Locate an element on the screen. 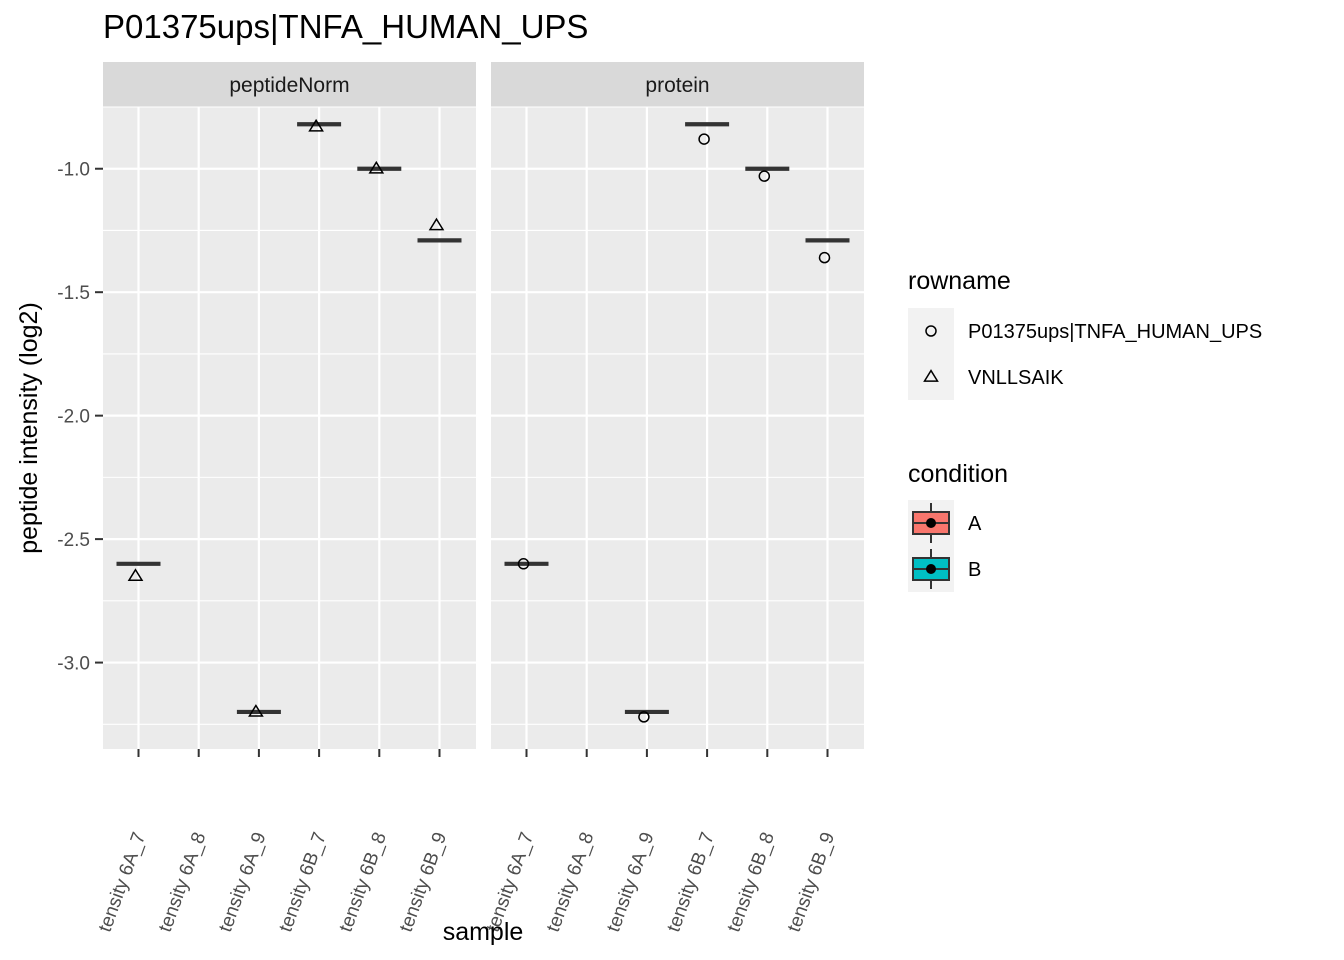  y-tick-label: -1.0 is located at coordinates (73, 170).